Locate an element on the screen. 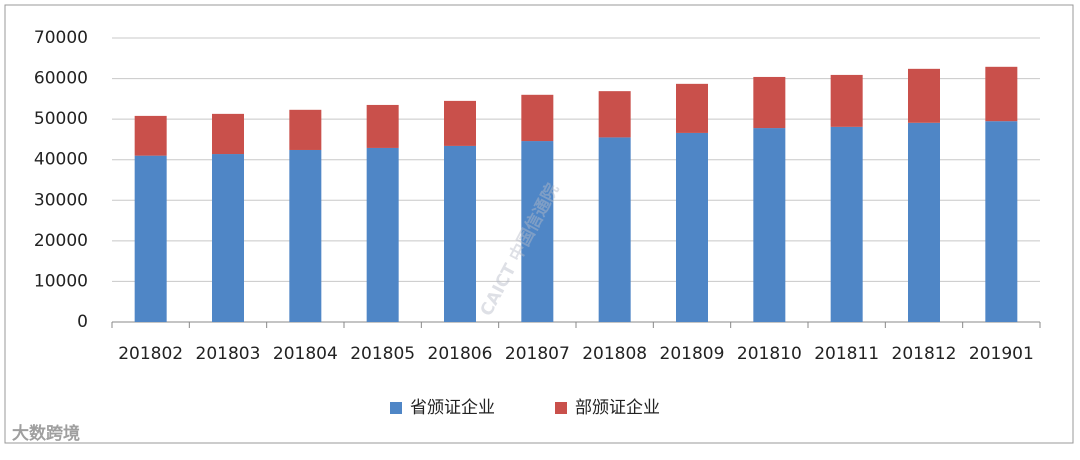  x-tick-label: 201805 is located at coordinates (382, 354).